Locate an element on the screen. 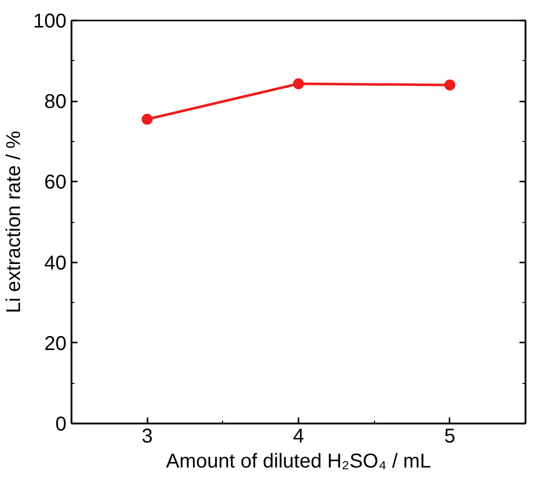 The height and width of the screenshot is (479, 549). y-tick-label: 40 is located at coordinates (55, 263).